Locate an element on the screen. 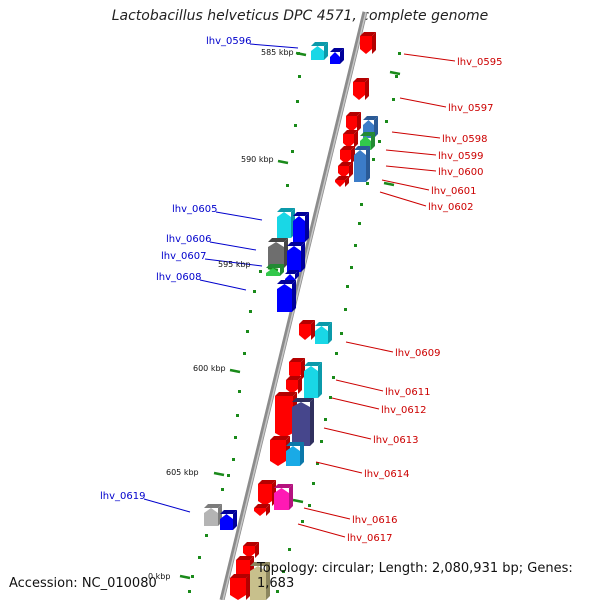 This screenshot has width=600, height=600. gene-label-lhv_0600: lhv_0600 is located at coordinates (460, 172).